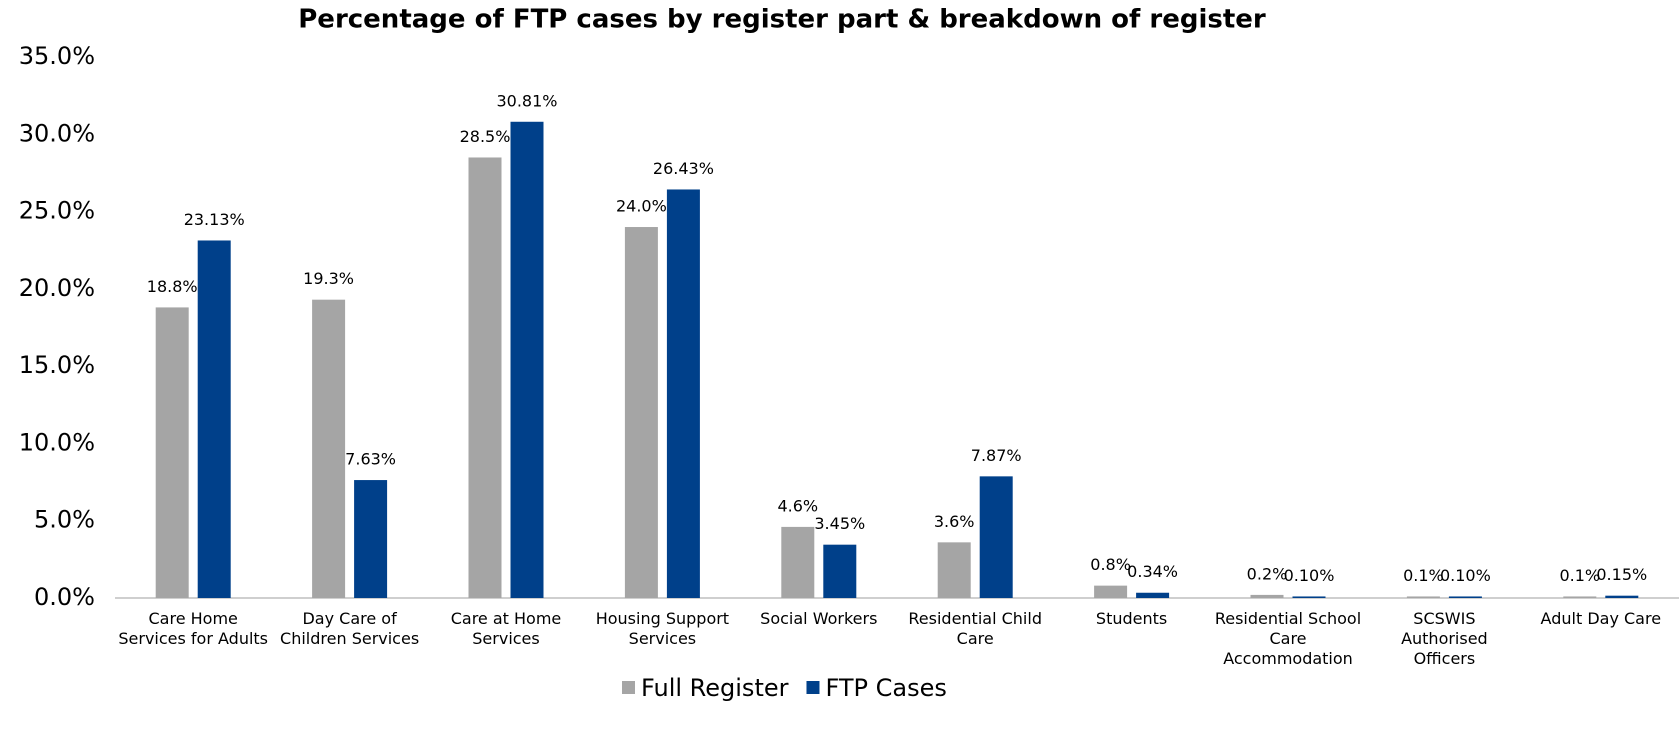  What do you see at coordinates (641, 206) in the screenshot?
I see `data-label: 24.0%` at bounding box center [641, 206].